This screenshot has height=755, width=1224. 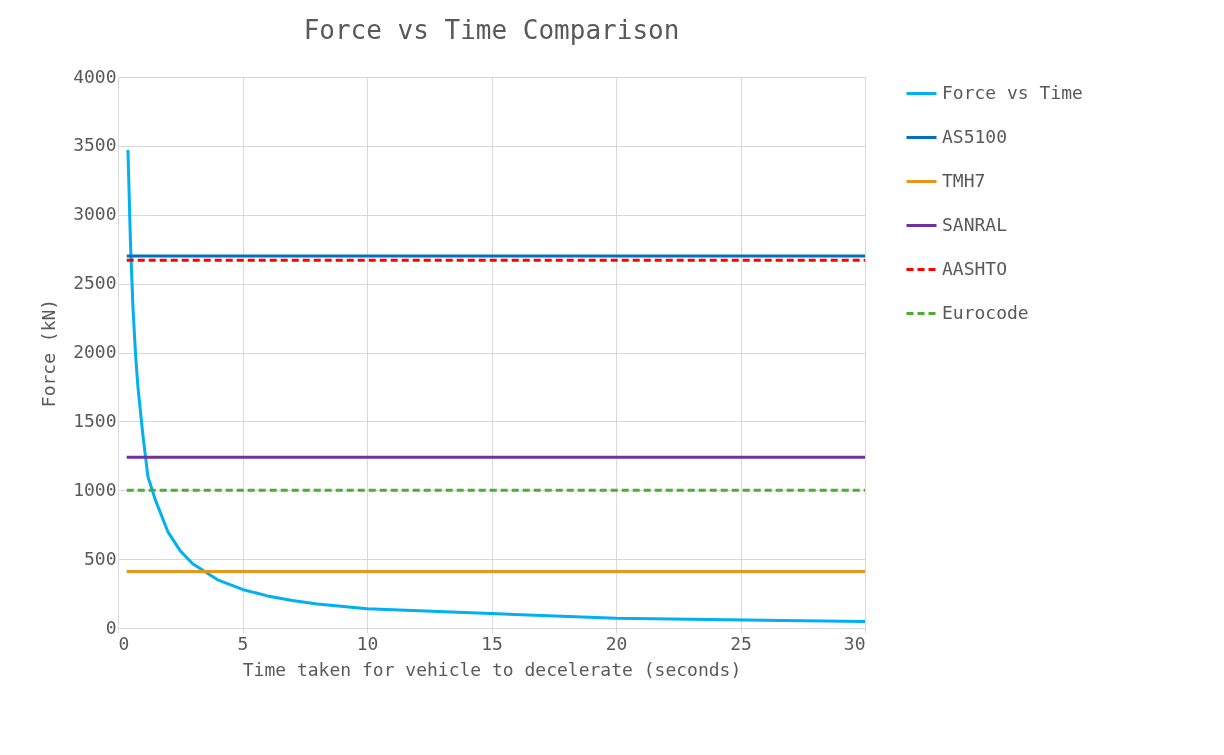 What do you see at coordinates (491, 30) in the screenshot?
I see `chart-title: Force vs Time Comparison` at bounding box center [491, 30].